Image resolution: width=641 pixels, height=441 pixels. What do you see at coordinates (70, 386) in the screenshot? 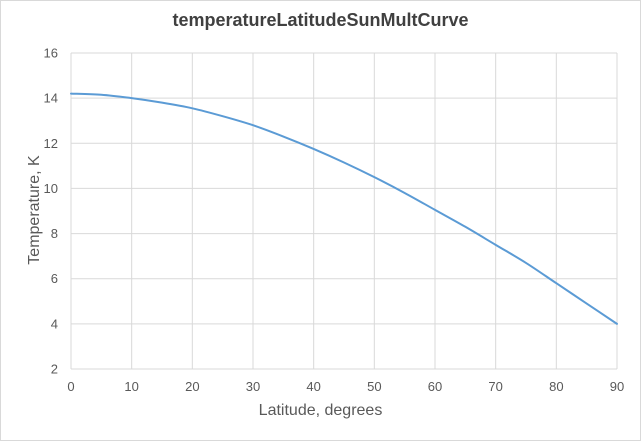
I see `x-tick-label: 0` at bounding box center [70, 386].